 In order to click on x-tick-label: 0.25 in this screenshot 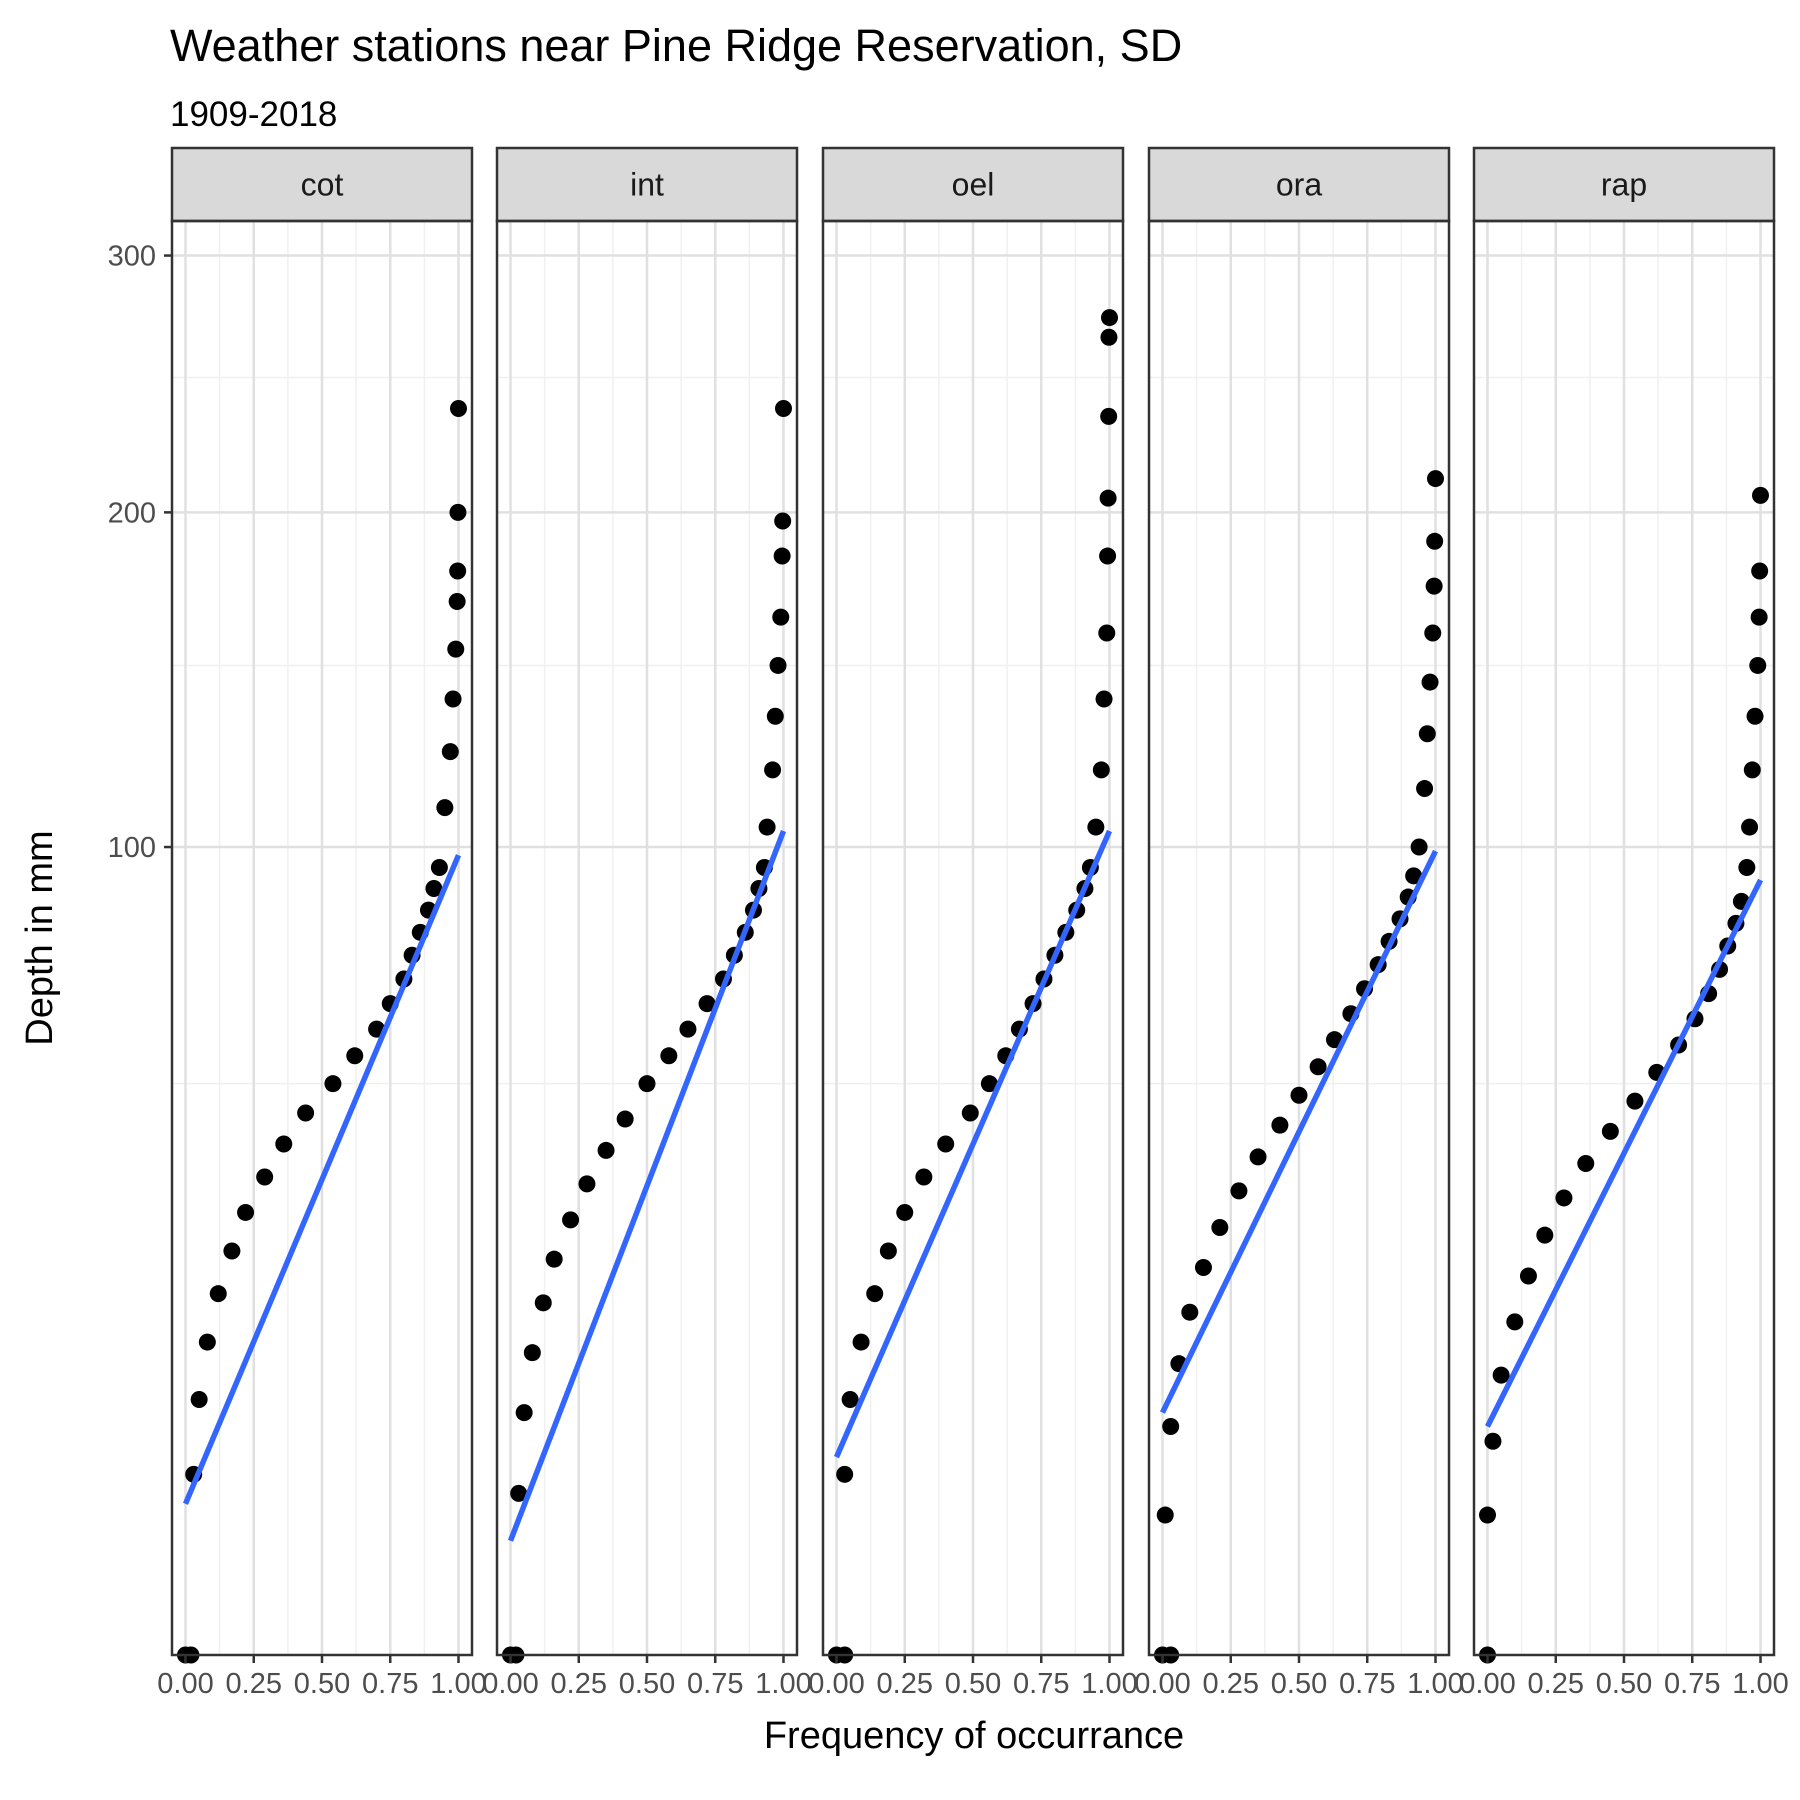, I will do `click(1556, 1684)`.